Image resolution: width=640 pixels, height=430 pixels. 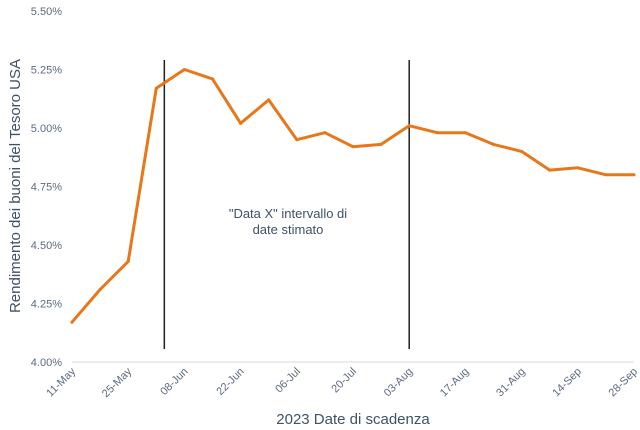 I want to click on x-axis-label: 2023 Date di scadenza, so click(x=353, y=419).